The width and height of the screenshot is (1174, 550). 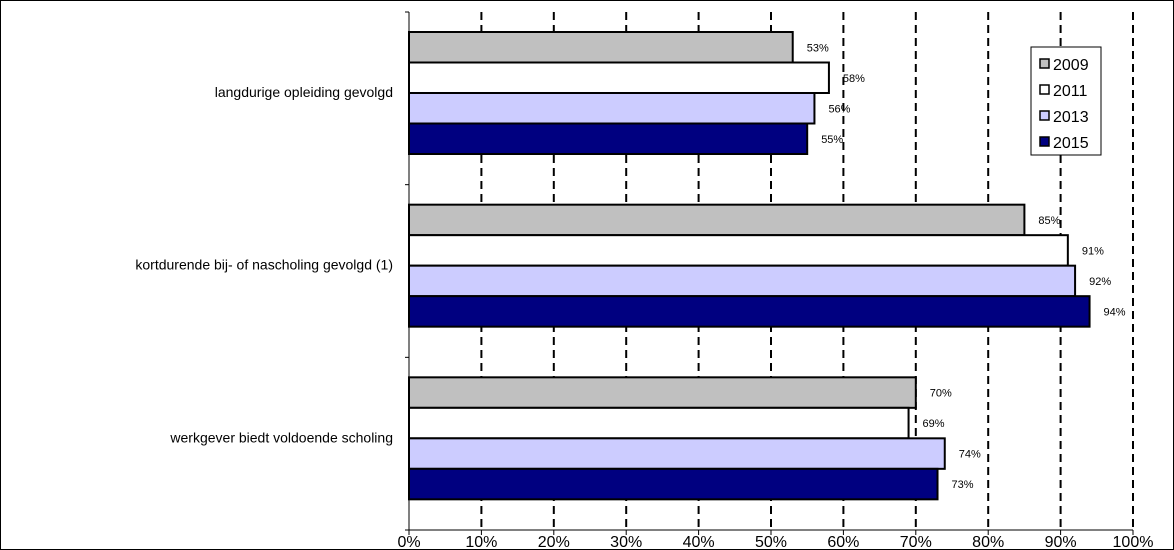 I want to click on data-label: 85%, so click(x=1049, y=221).